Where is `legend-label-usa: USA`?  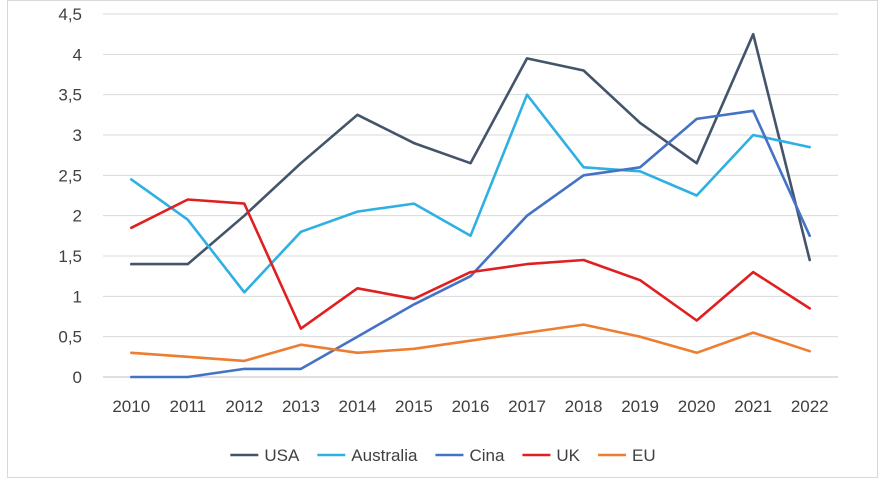
legend-label-usa: USA is located at coordinates (282, 455).